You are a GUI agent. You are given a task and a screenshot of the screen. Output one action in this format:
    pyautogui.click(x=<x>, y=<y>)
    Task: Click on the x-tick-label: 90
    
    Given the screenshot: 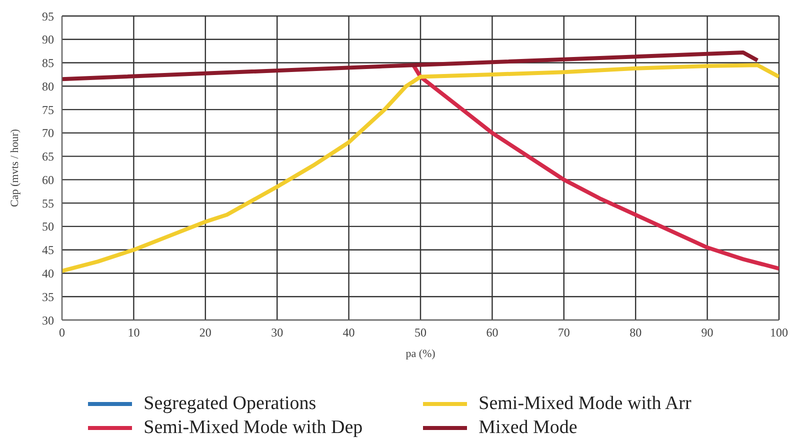 What is the action you would take?
    pyautogui.click(x=707, y=333)
    